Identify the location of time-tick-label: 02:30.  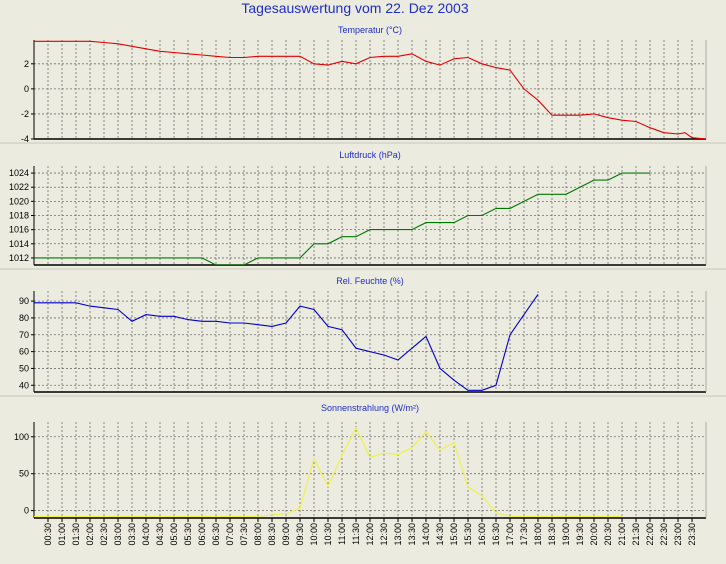
(104, 534).